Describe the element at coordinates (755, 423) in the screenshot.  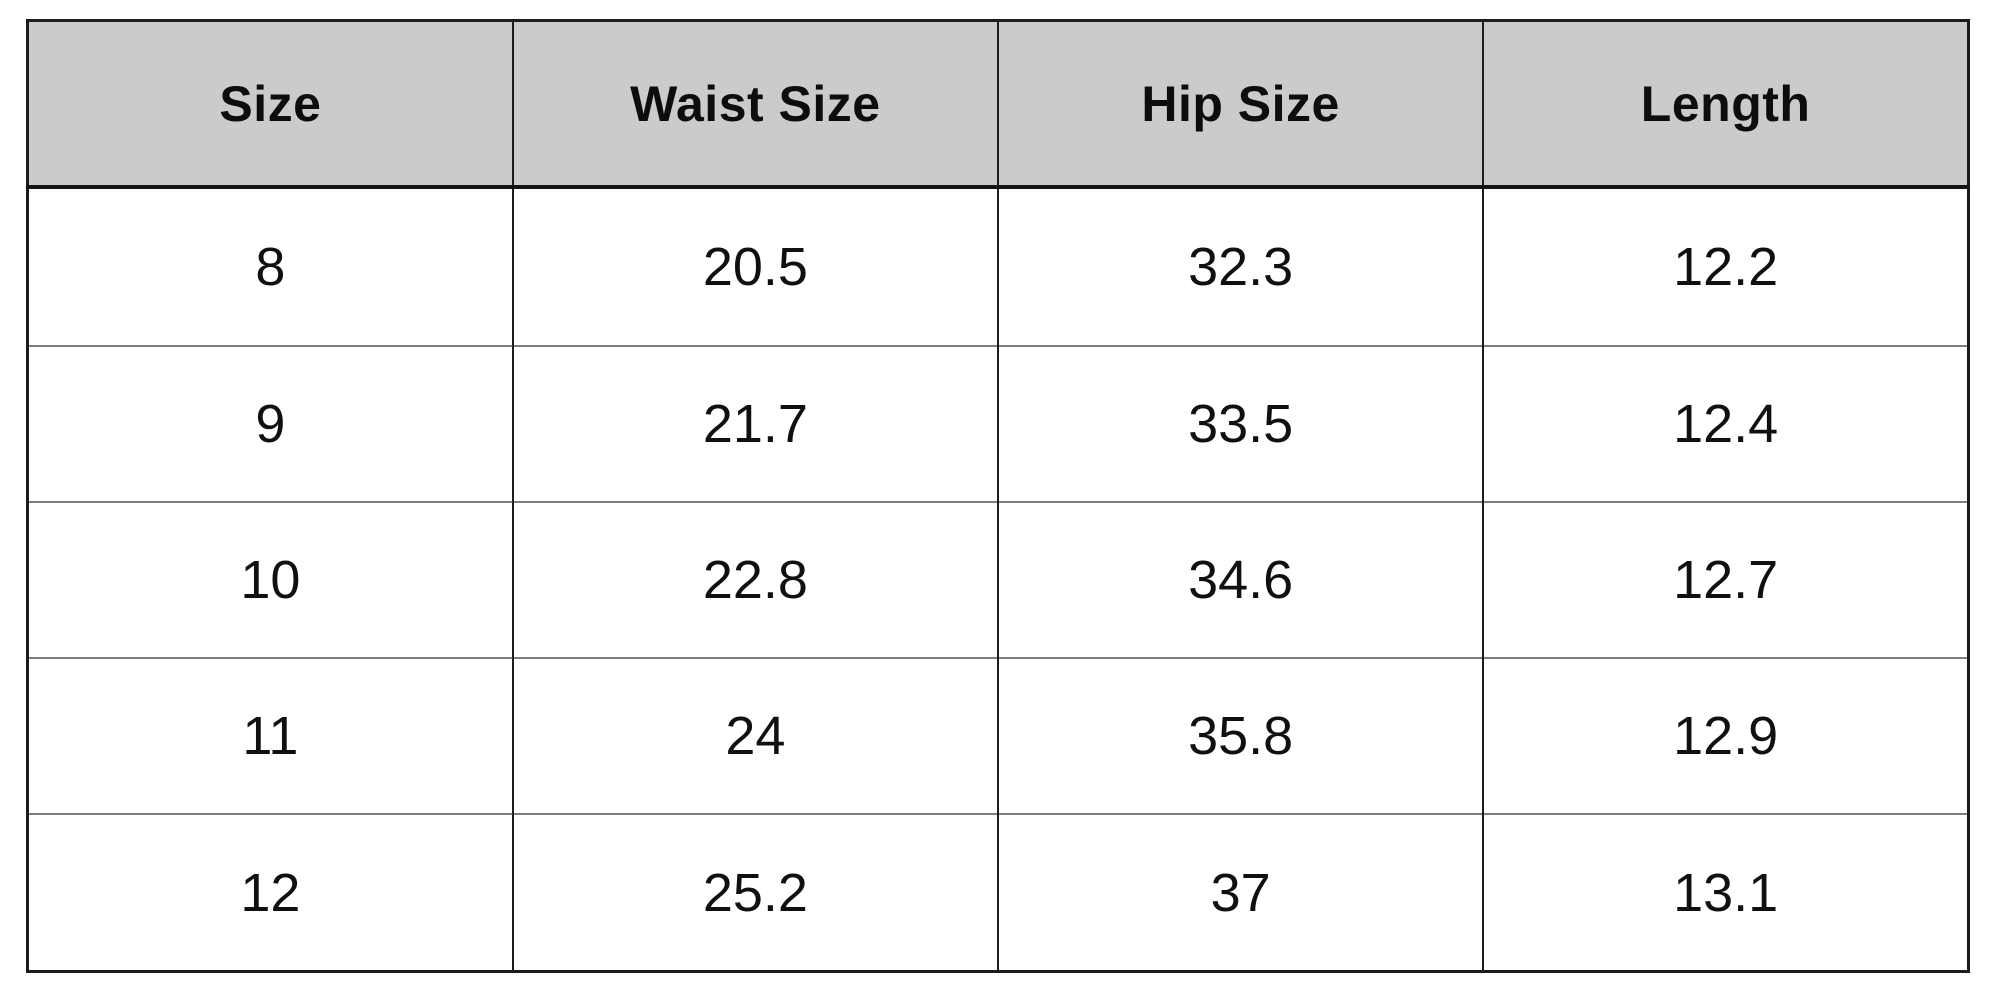
I see `table-cell: 21.7` at that location.